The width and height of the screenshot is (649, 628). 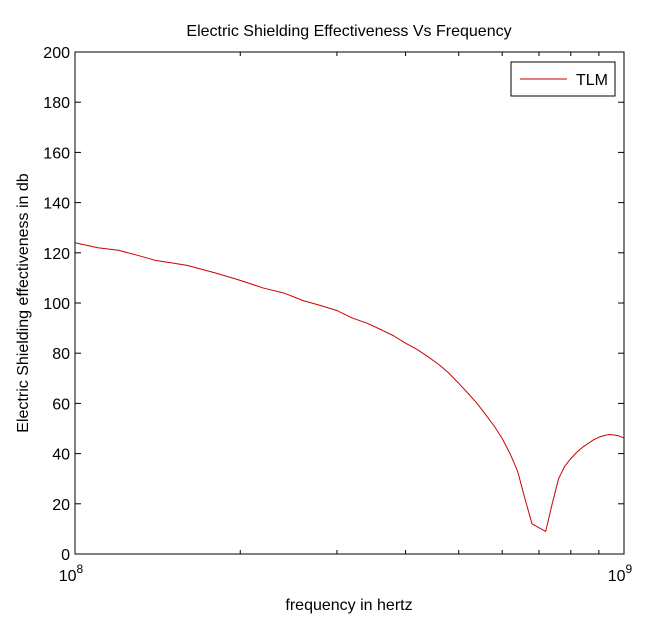 What do you see at coordinates (80, 569) in the screenshot?
I see `x-tick-exponent: 8` at bounding box center [80, 569].